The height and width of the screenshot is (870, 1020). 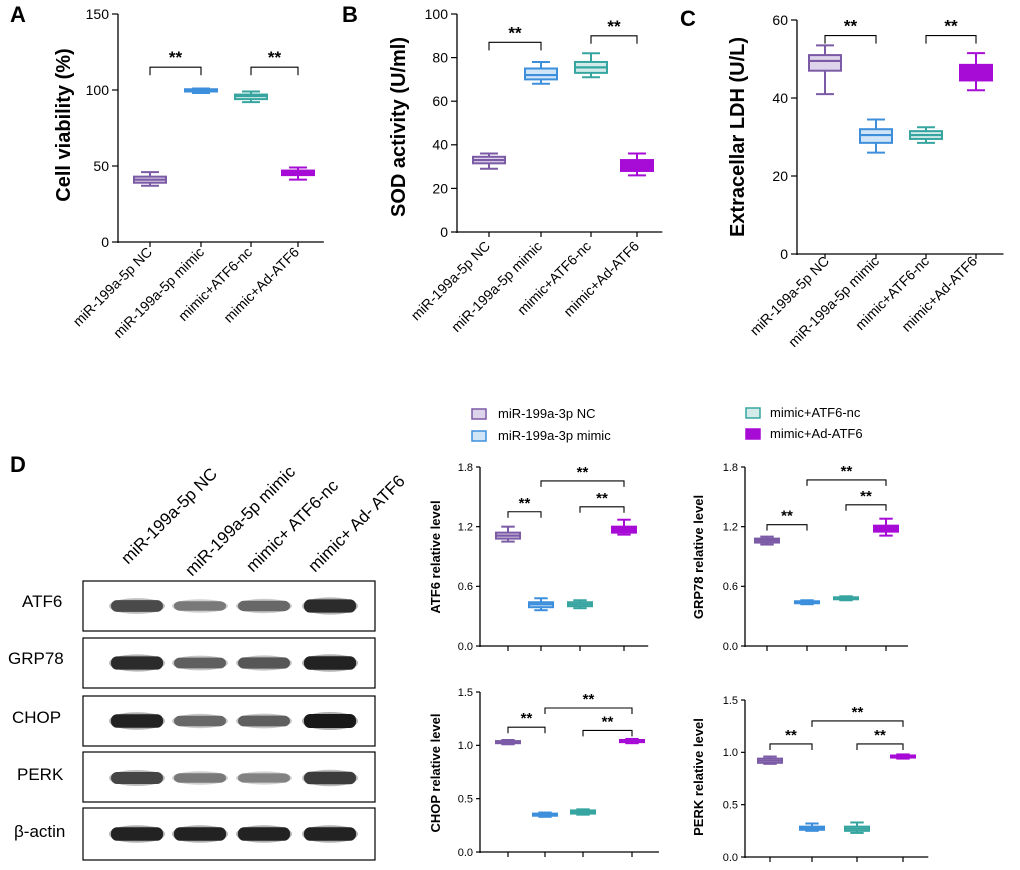 What do you see at coordinates (42, 601) in the screenshot?
I see `blot-row-label: ATF6` at bounding box center [42, 601].